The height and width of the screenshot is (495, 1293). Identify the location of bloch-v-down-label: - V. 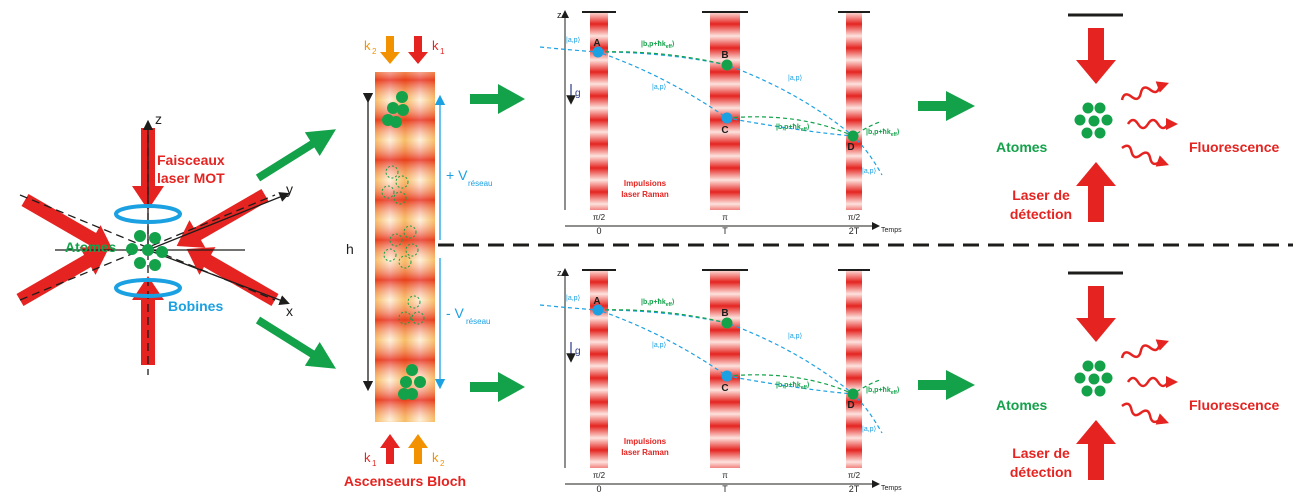
(455, 313).